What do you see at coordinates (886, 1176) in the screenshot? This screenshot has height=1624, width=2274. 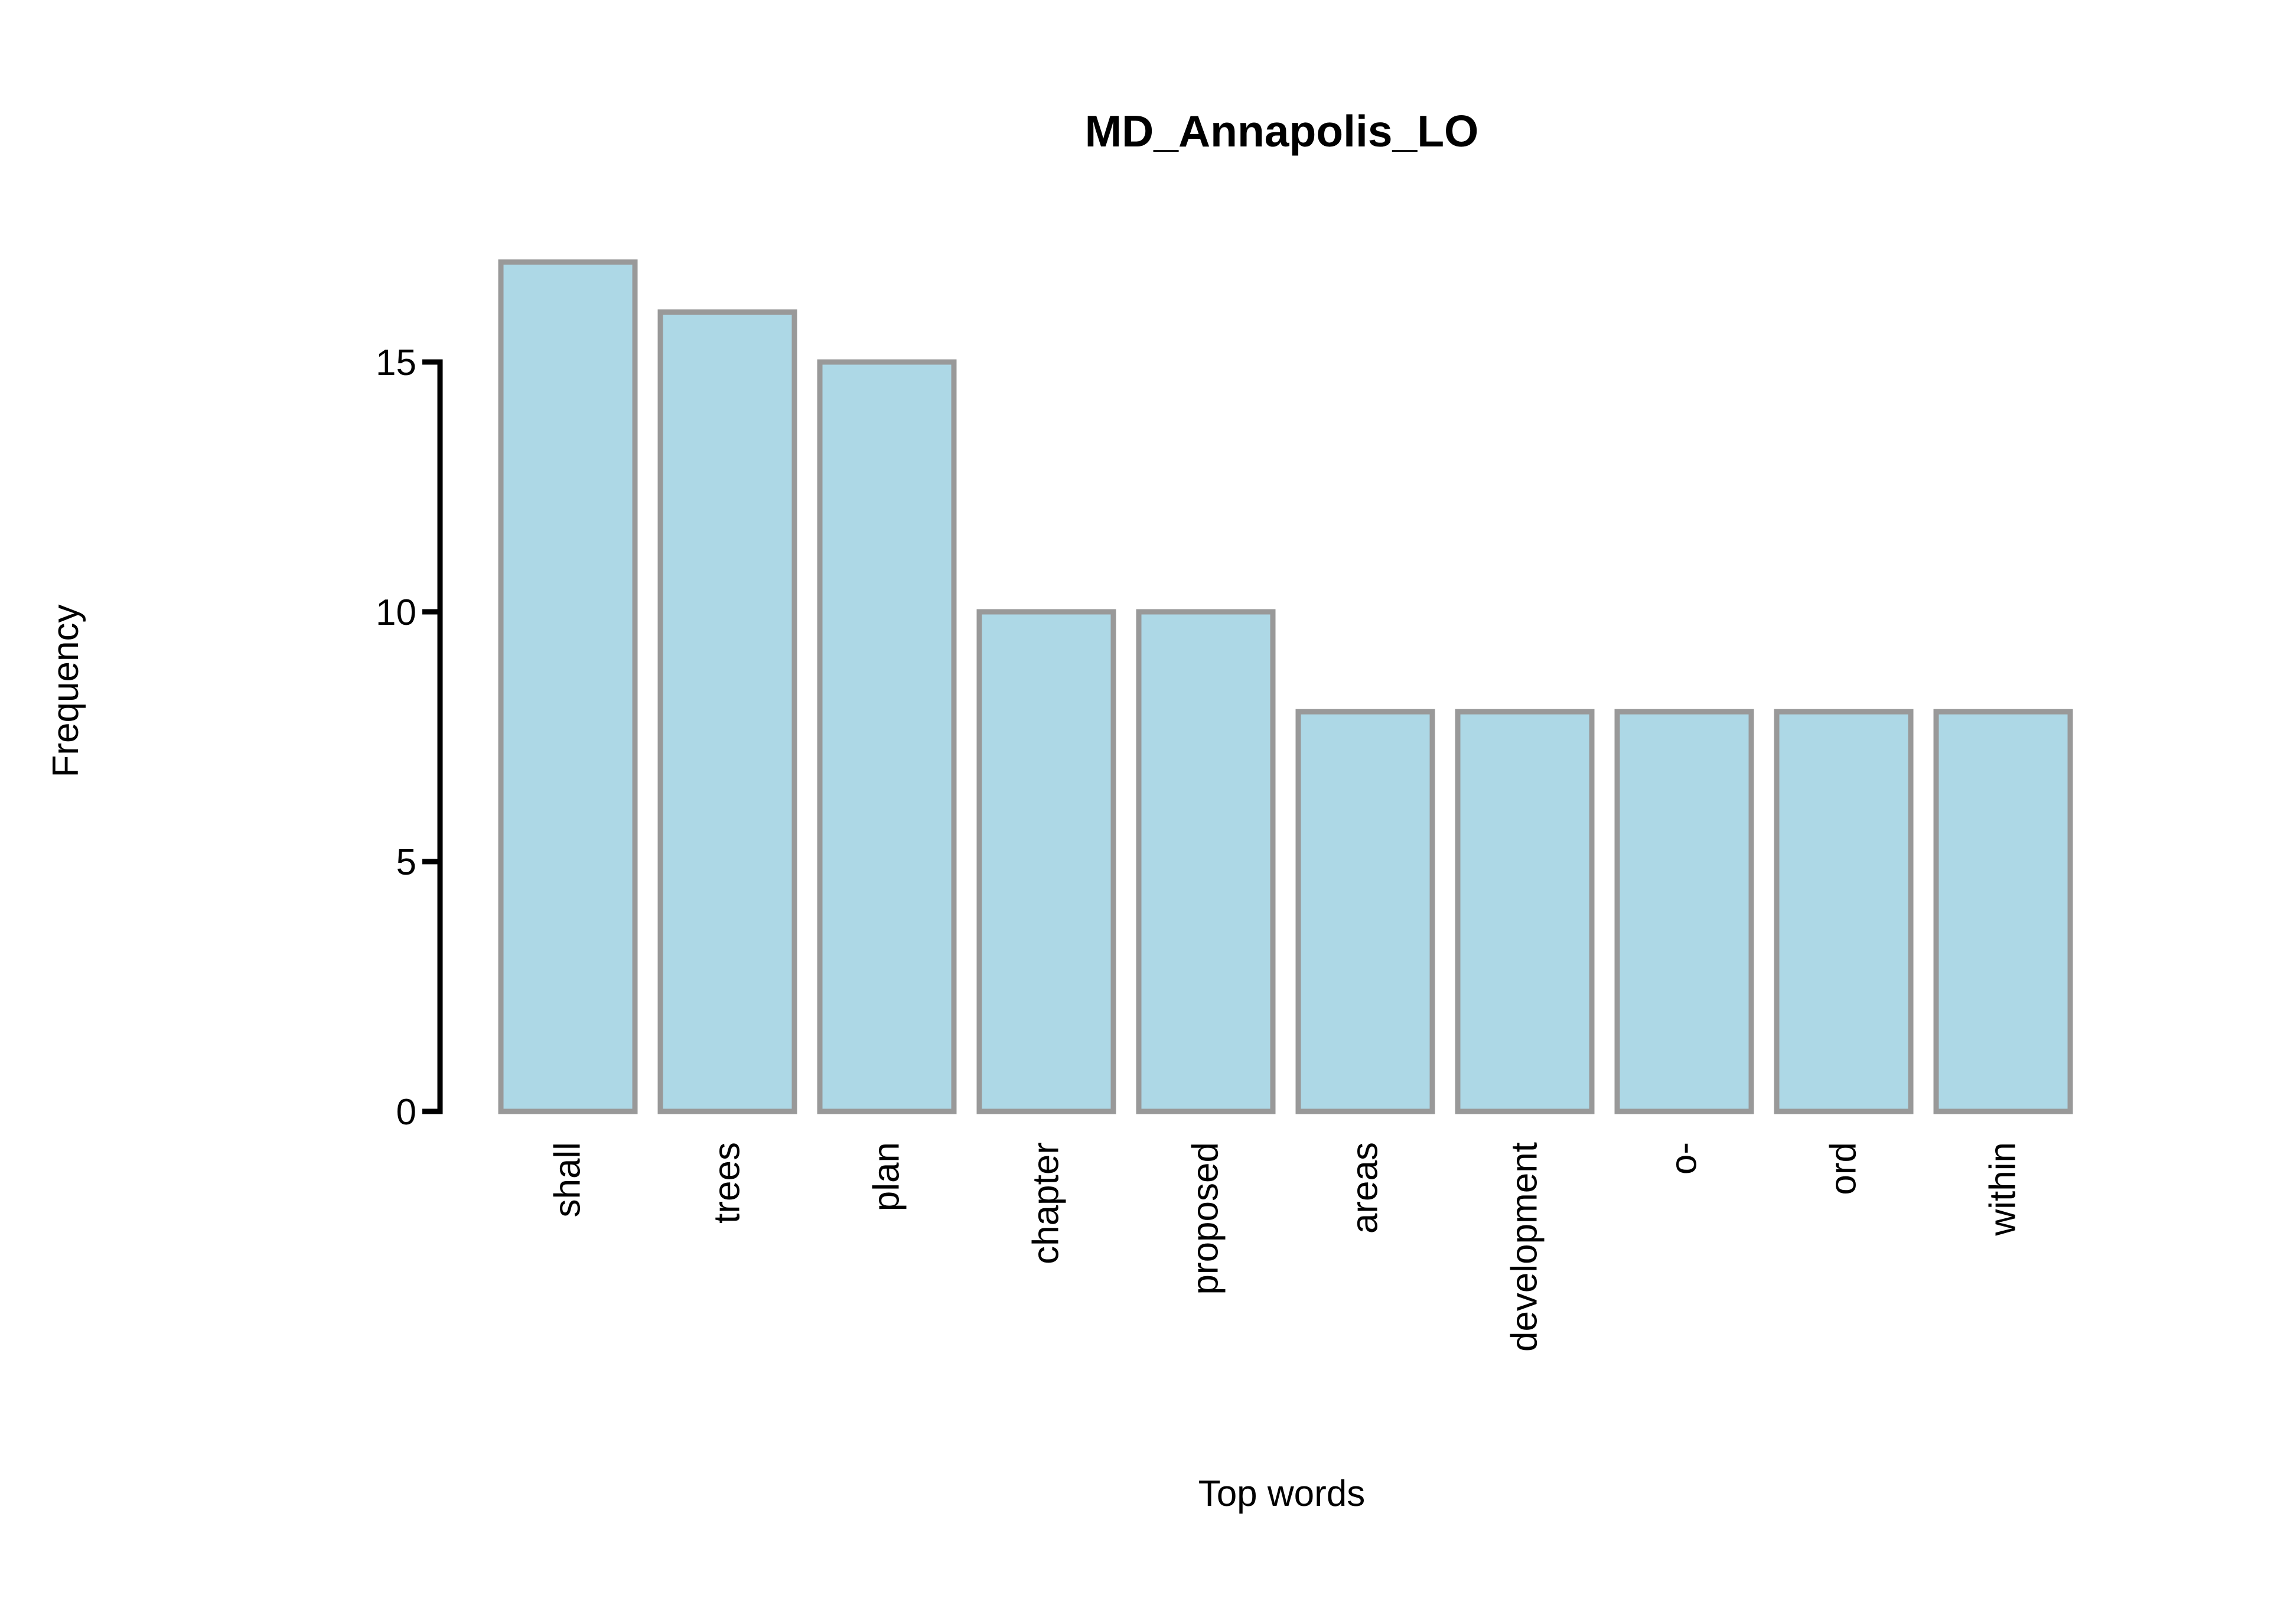 I see `x-tick-label: plan` at bounding box center [886, 1176].